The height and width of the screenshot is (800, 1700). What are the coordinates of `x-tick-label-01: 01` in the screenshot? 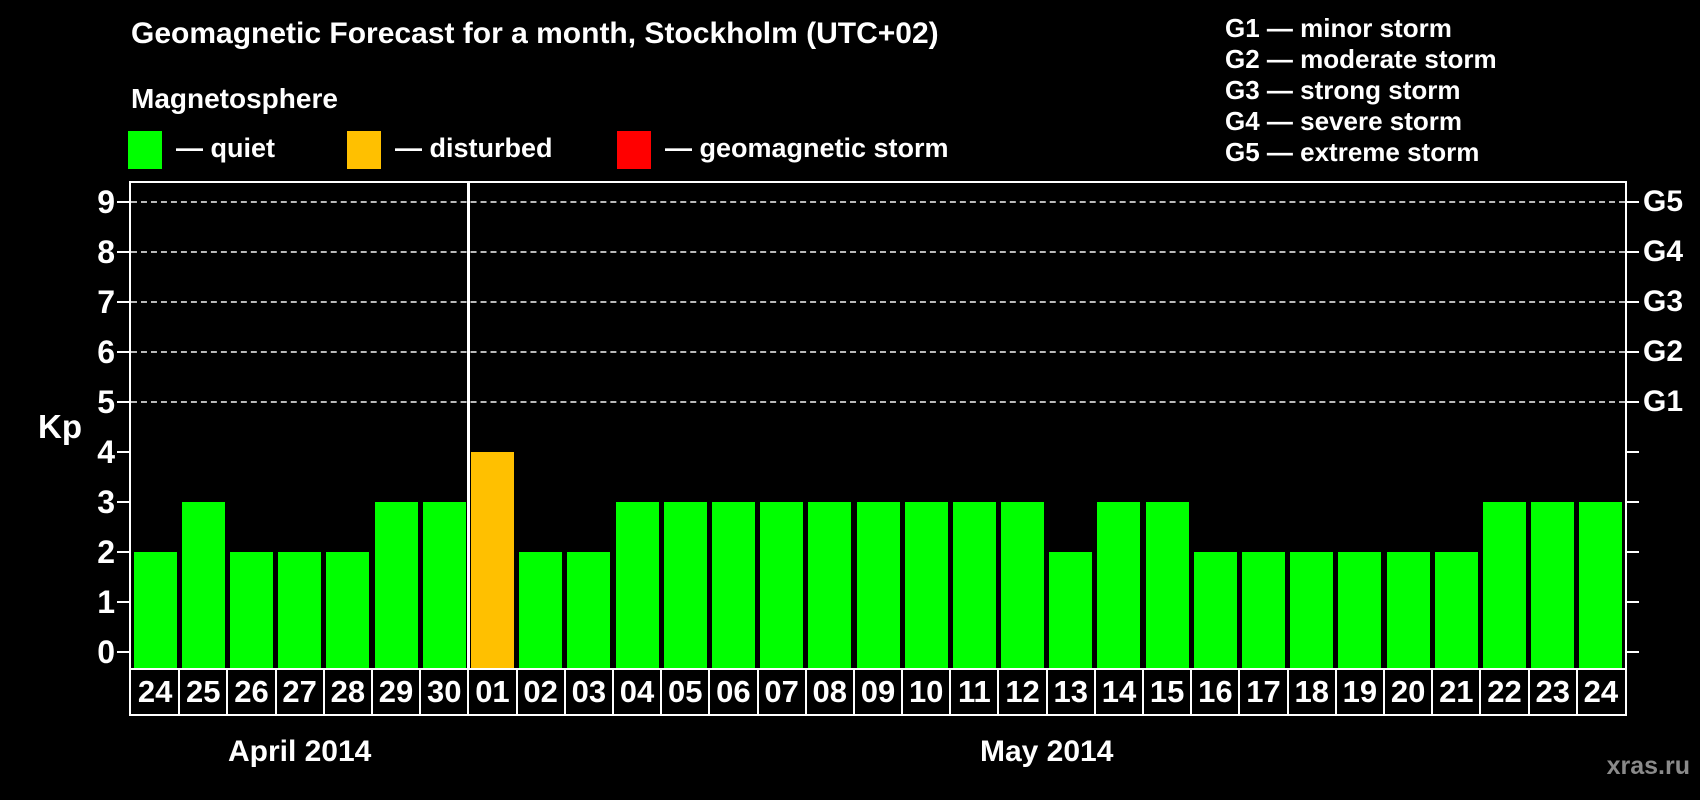 It's located at (492, 691).